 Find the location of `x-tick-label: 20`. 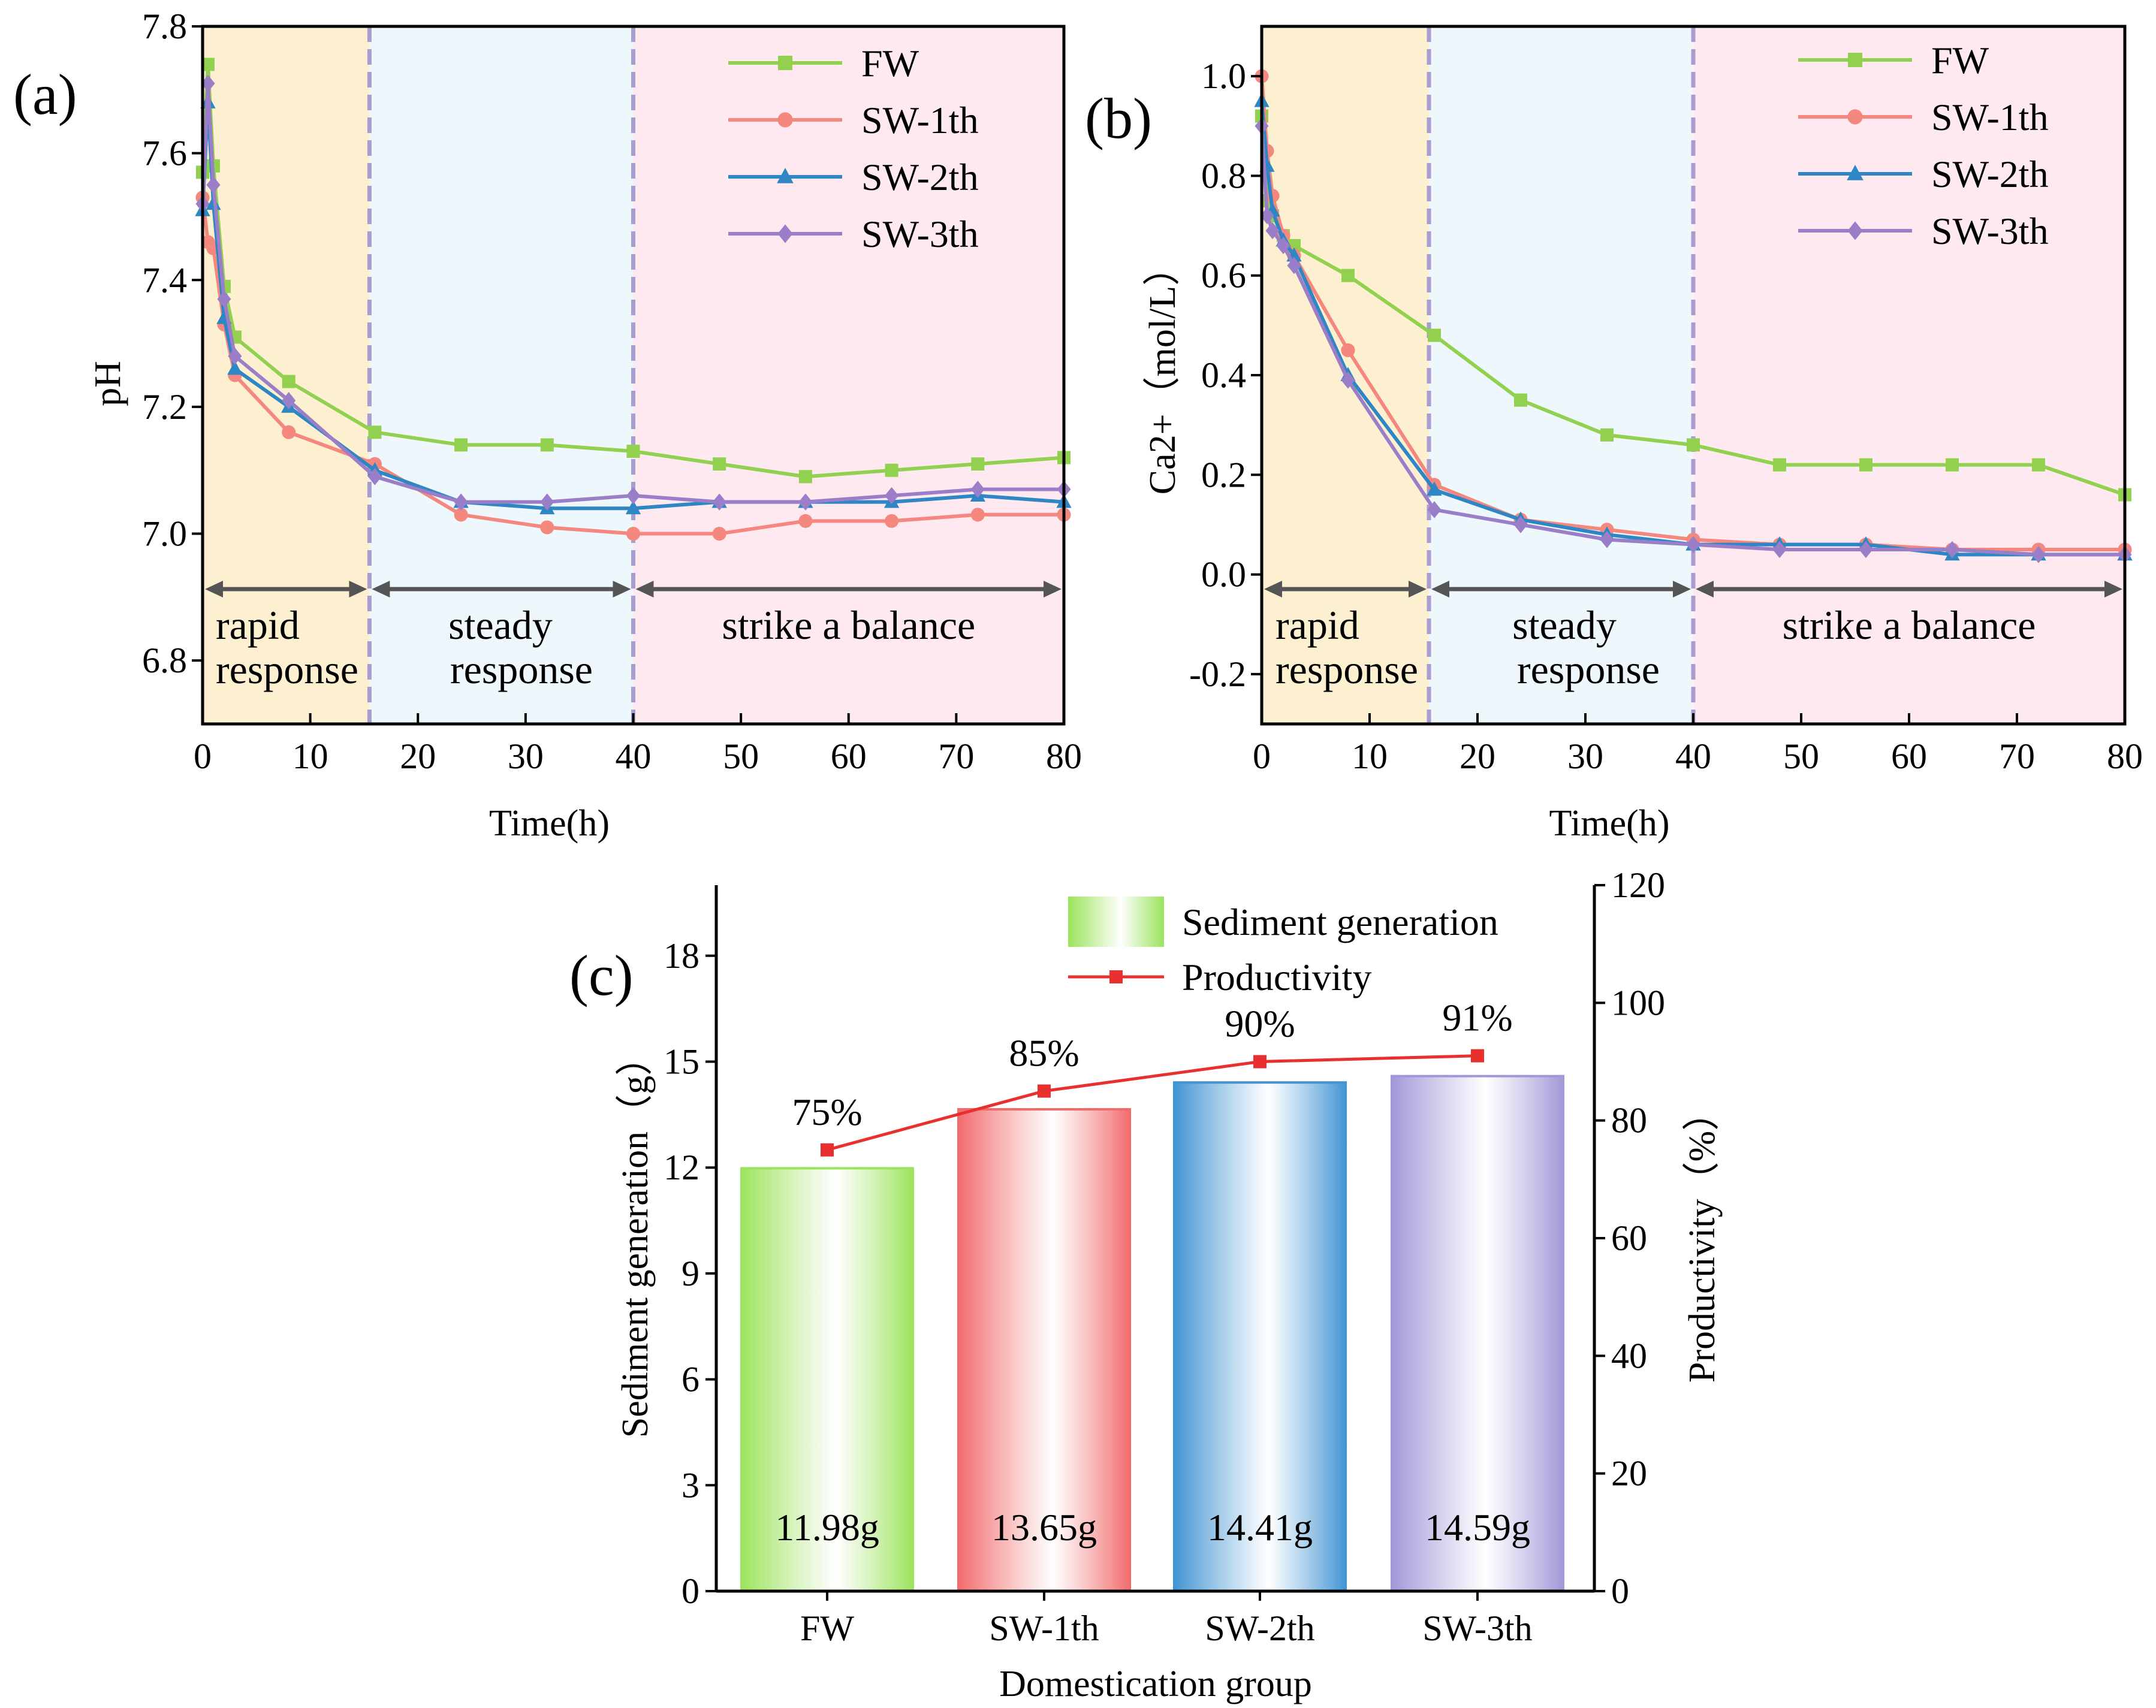

x-tick-label: 20 is located at coordinates (418, 756).